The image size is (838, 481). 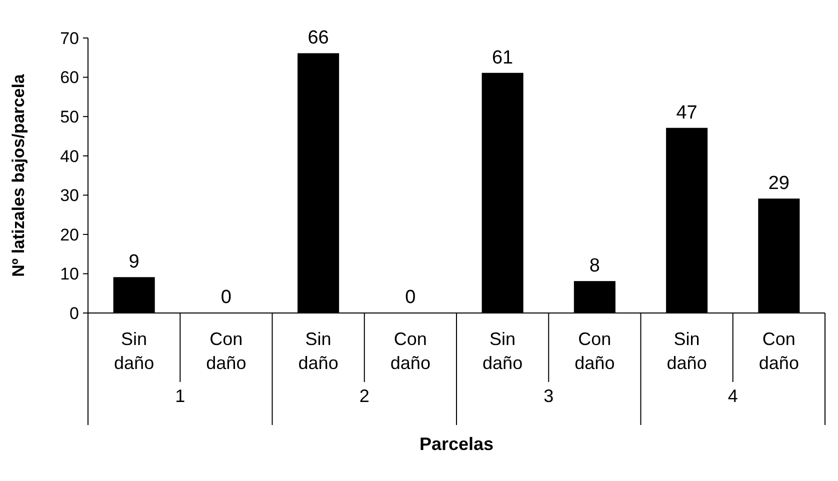 I want to click on text: 3, so click(x=549, y=396).